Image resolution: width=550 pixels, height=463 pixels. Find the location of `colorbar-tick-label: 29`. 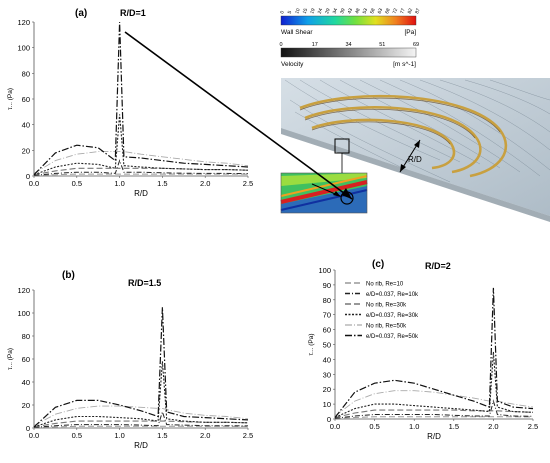

colorbar-tick-label: 29 is located at coordinates (328, 10).